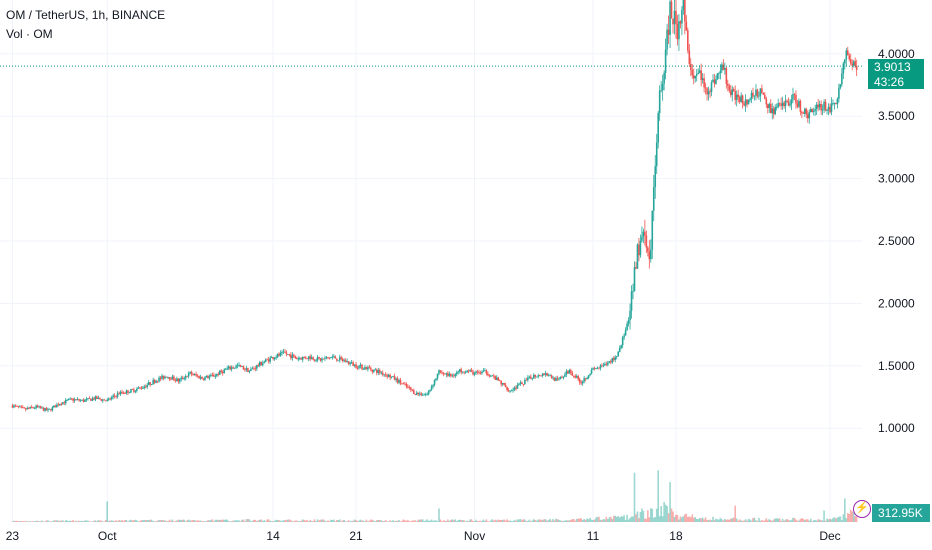 This screenshot has width=932, height=550. Describe the element at coordinates (423, 536) in the screenshot. I see `time-axis: 23 Oct 14 21 Nov 11 18 Dec` at that location.